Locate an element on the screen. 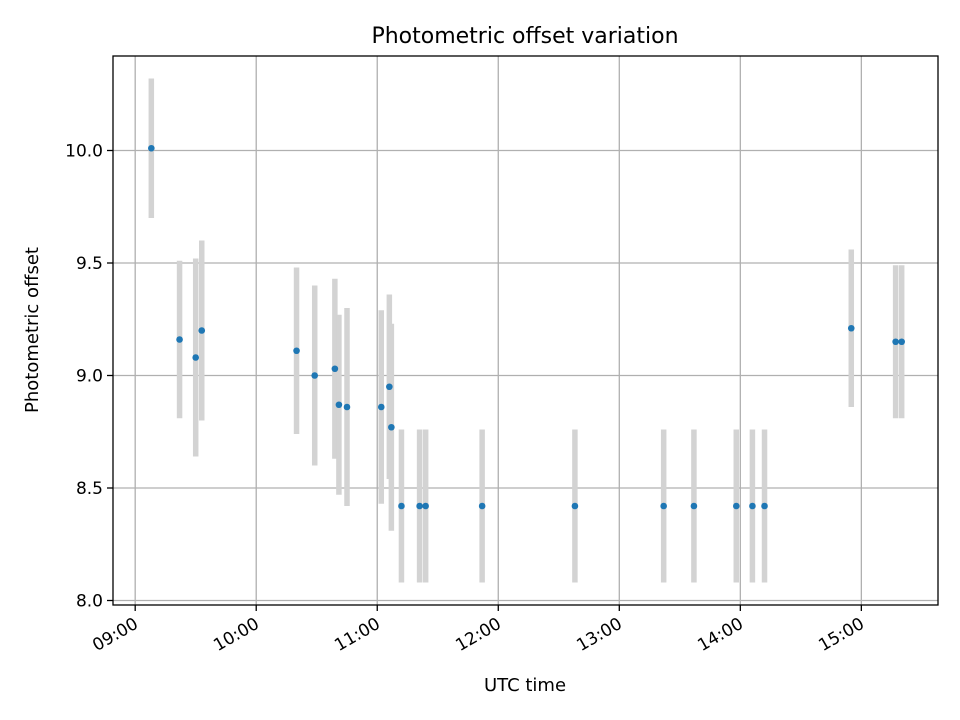 The image size is (960, 720). chart-title: Photometric offset variation is located at coordinates (524, 36).